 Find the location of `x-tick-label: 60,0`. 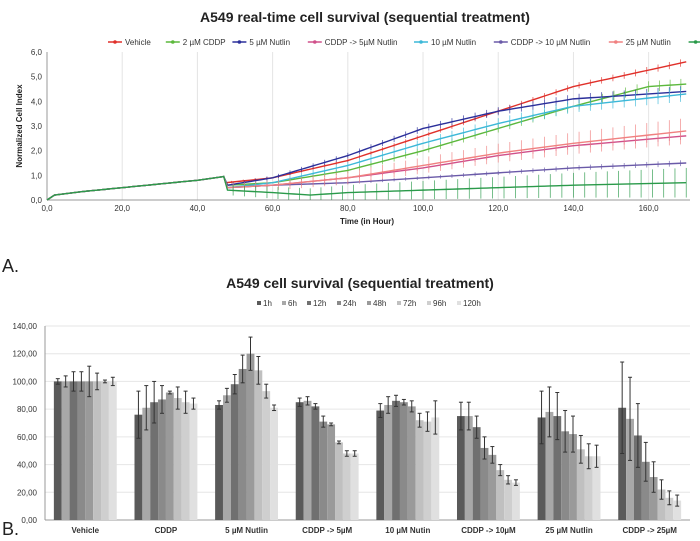

x-tick-label: 60,0 is located at coordinates (273, 208).